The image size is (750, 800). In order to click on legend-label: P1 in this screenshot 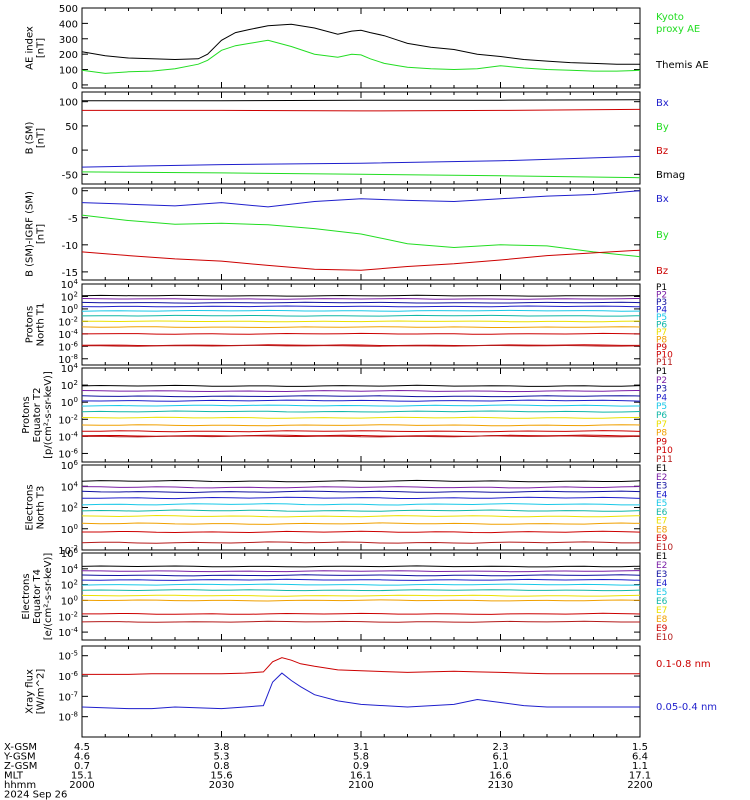, I will do `click(661, 372)`.